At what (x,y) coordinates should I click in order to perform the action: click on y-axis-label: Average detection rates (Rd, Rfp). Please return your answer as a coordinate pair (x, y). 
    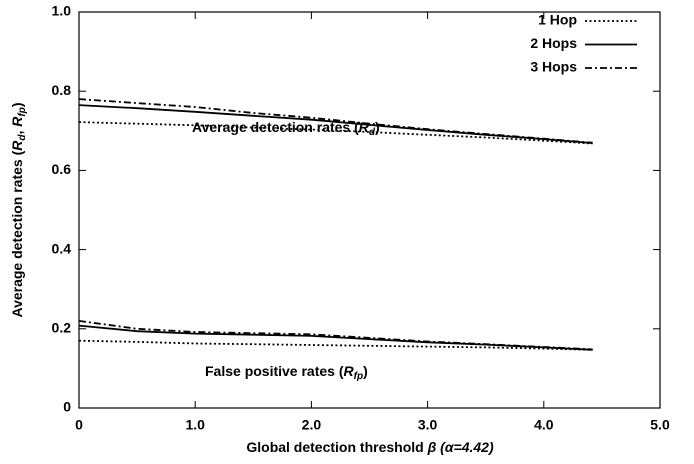
    Looking at the image, I should click on (18, 209).